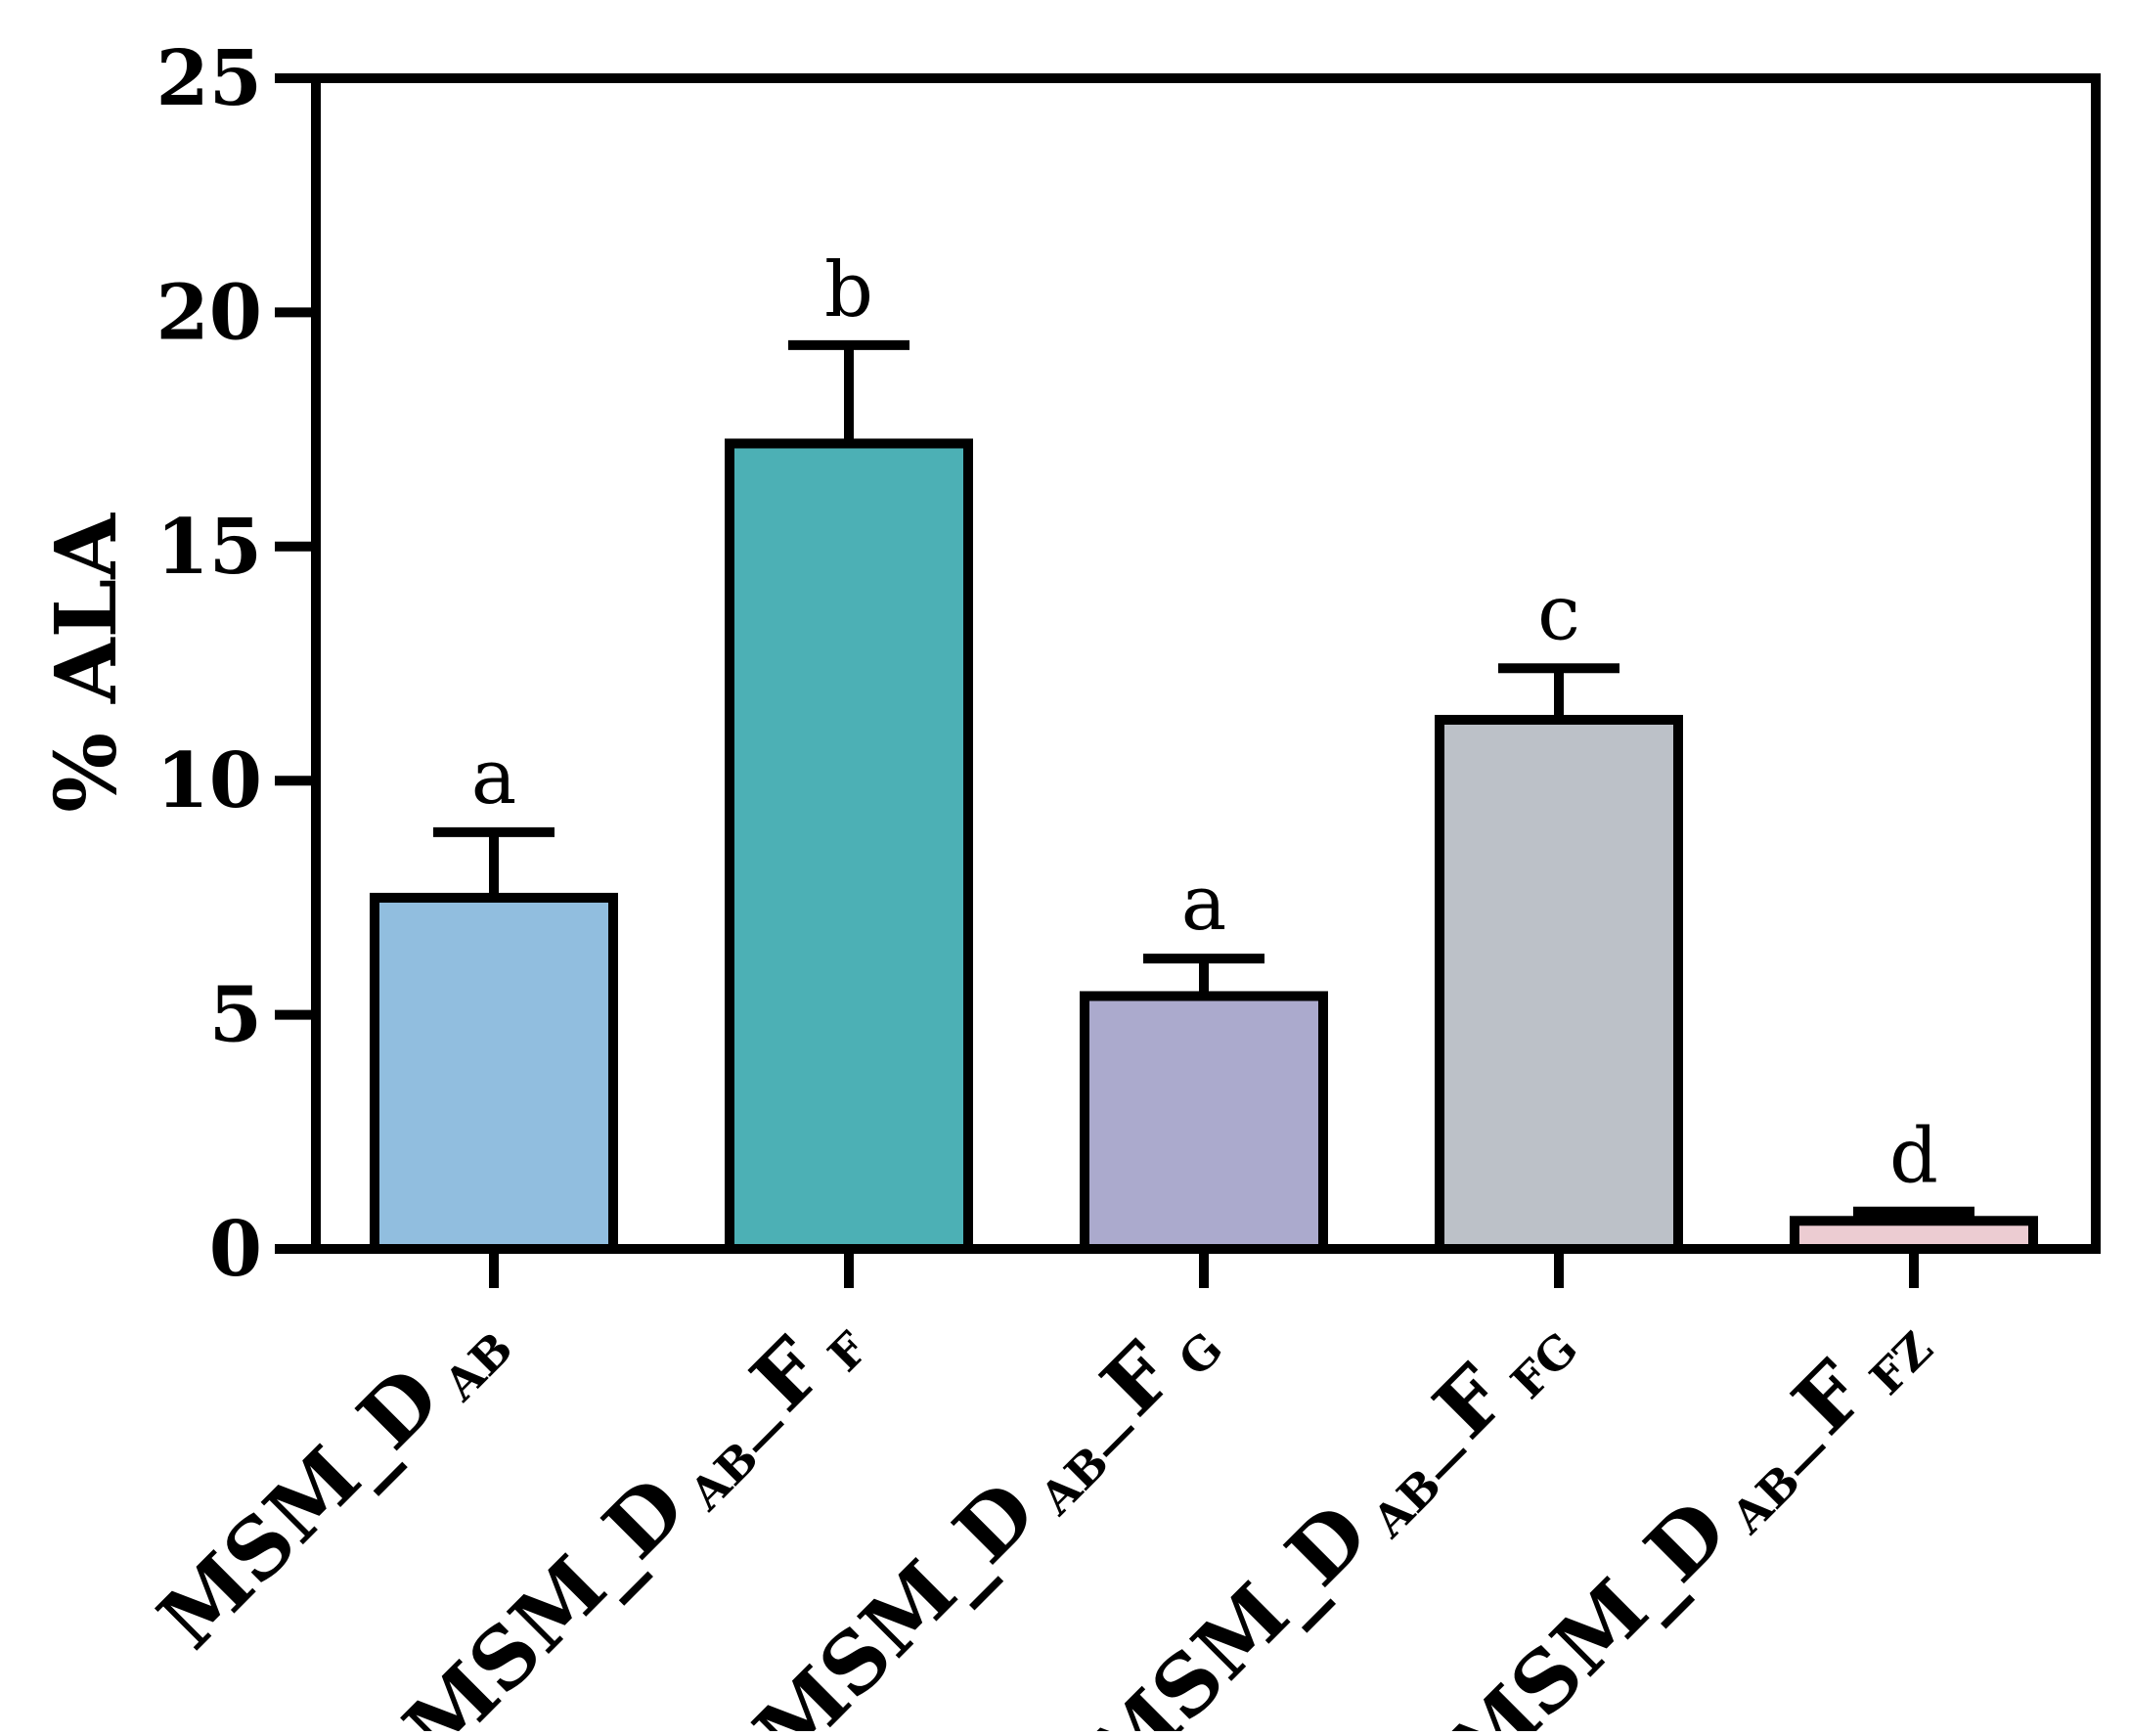 This screenshot has width=2129, height=1736. I want to click on significance-letter-1: a, so click(494, 778).